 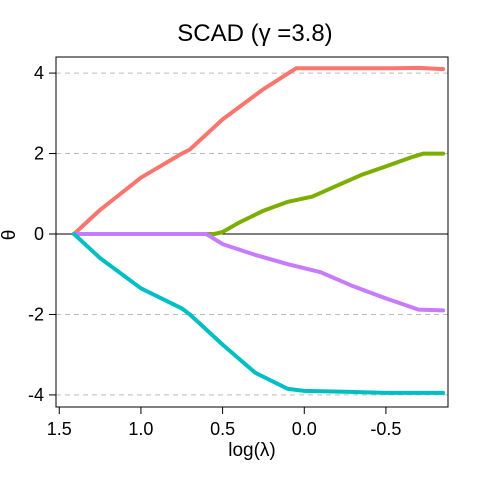 What do you see at coordinates (36, 395) in the screenshot?
I see `y-tick-label: -4` at bounding box center [36, 395].